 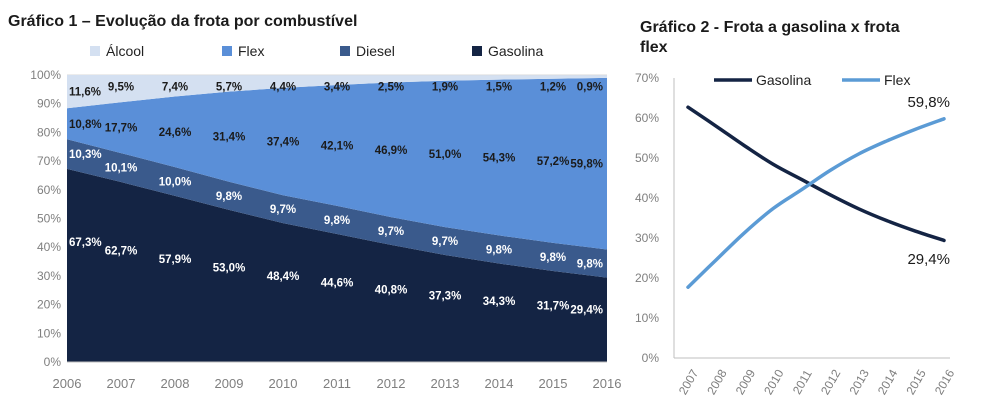 I want to click on data-label-alcool: 7,4%, so click(x=175, y=87).